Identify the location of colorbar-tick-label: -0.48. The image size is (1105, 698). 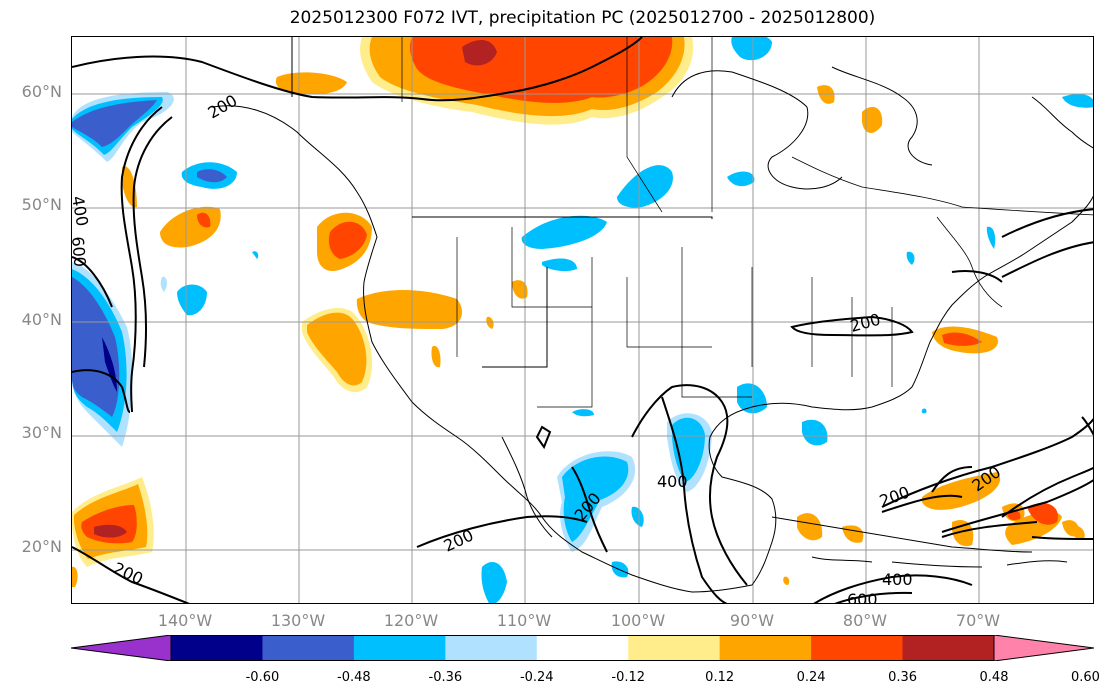
(354, 677).